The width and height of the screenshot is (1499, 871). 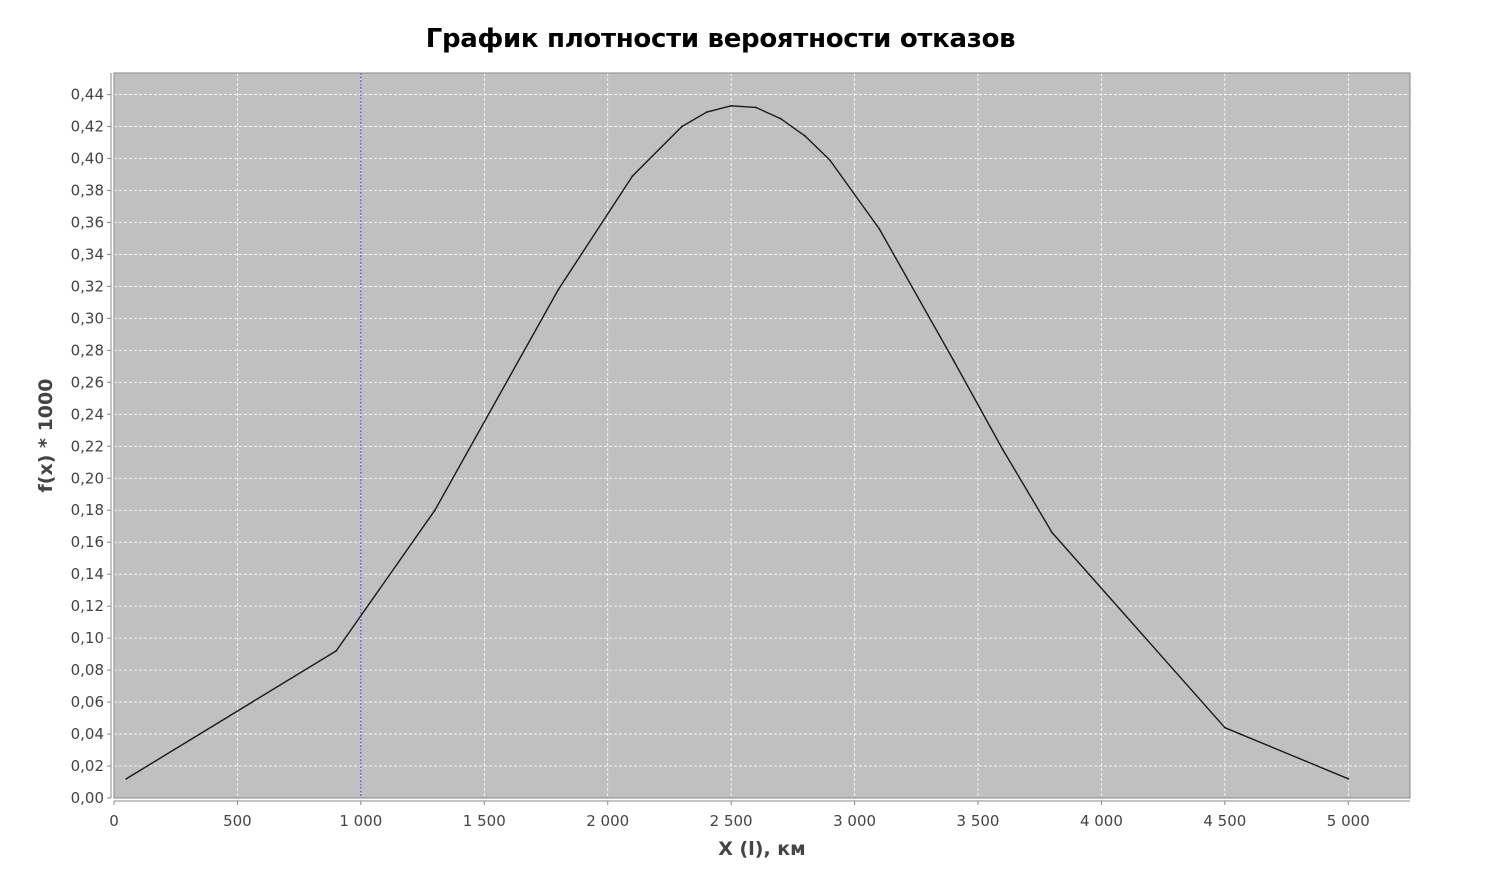 What do you see at coordinates (87, 478) in the screenshot?
I see `y-tick-label: 0,20` at bounding box center [87, 478].